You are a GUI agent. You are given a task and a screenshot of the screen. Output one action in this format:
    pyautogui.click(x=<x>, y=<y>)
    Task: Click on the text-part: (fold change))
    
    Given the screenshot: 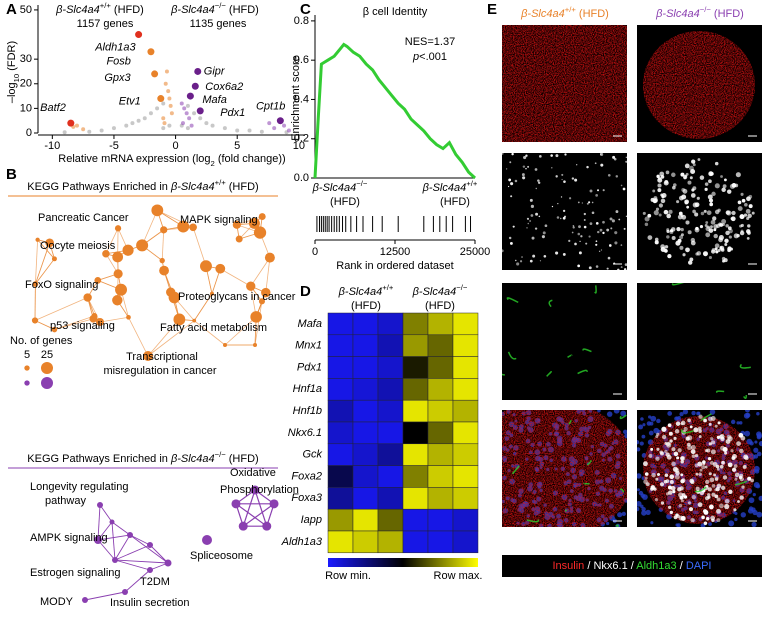 What is the action you would take?
    pyautogui.click(x=250, y=159)
    